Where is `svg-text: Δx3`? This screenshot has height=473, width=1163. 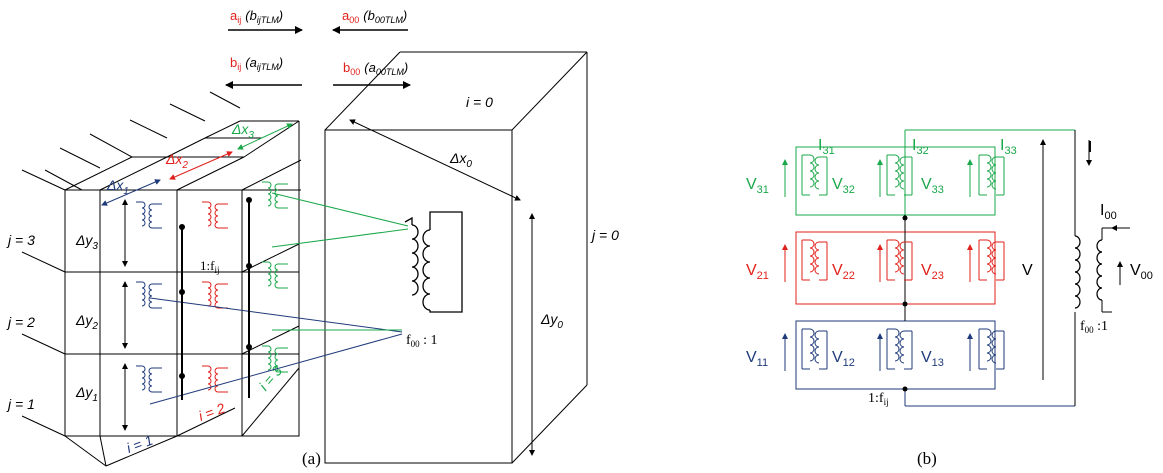 svg-text: Δx3 is located at coordinates (242, 131).